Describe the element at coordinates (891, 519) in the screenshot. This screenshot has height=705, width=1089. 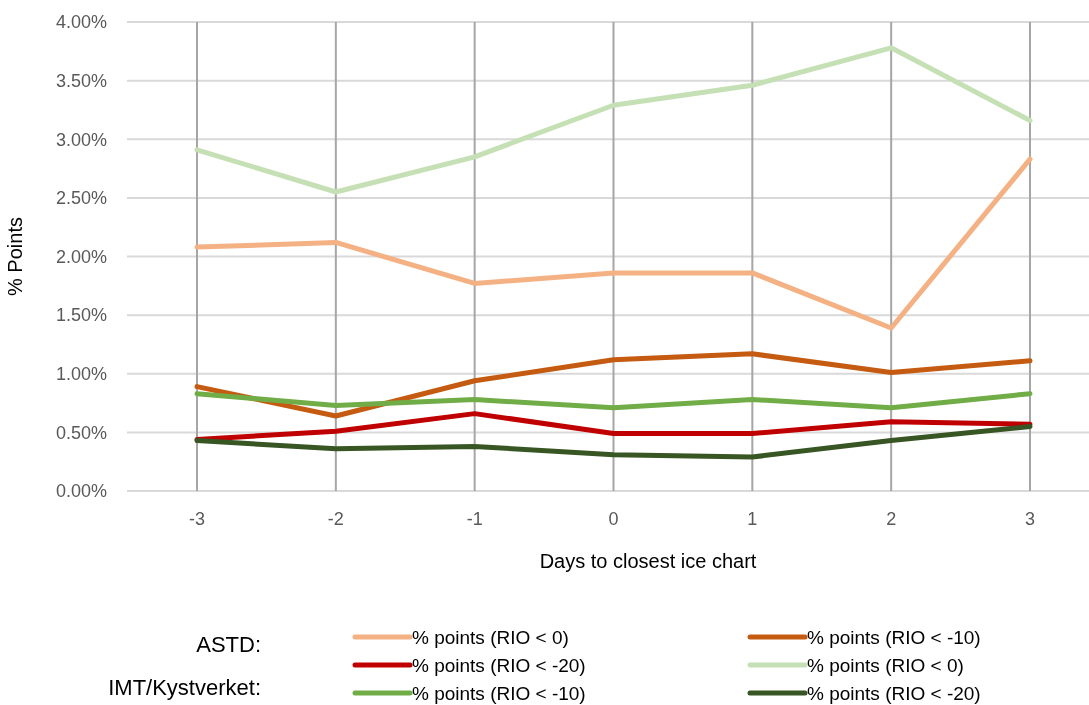
I see `x-tick-label: 2` at that location.